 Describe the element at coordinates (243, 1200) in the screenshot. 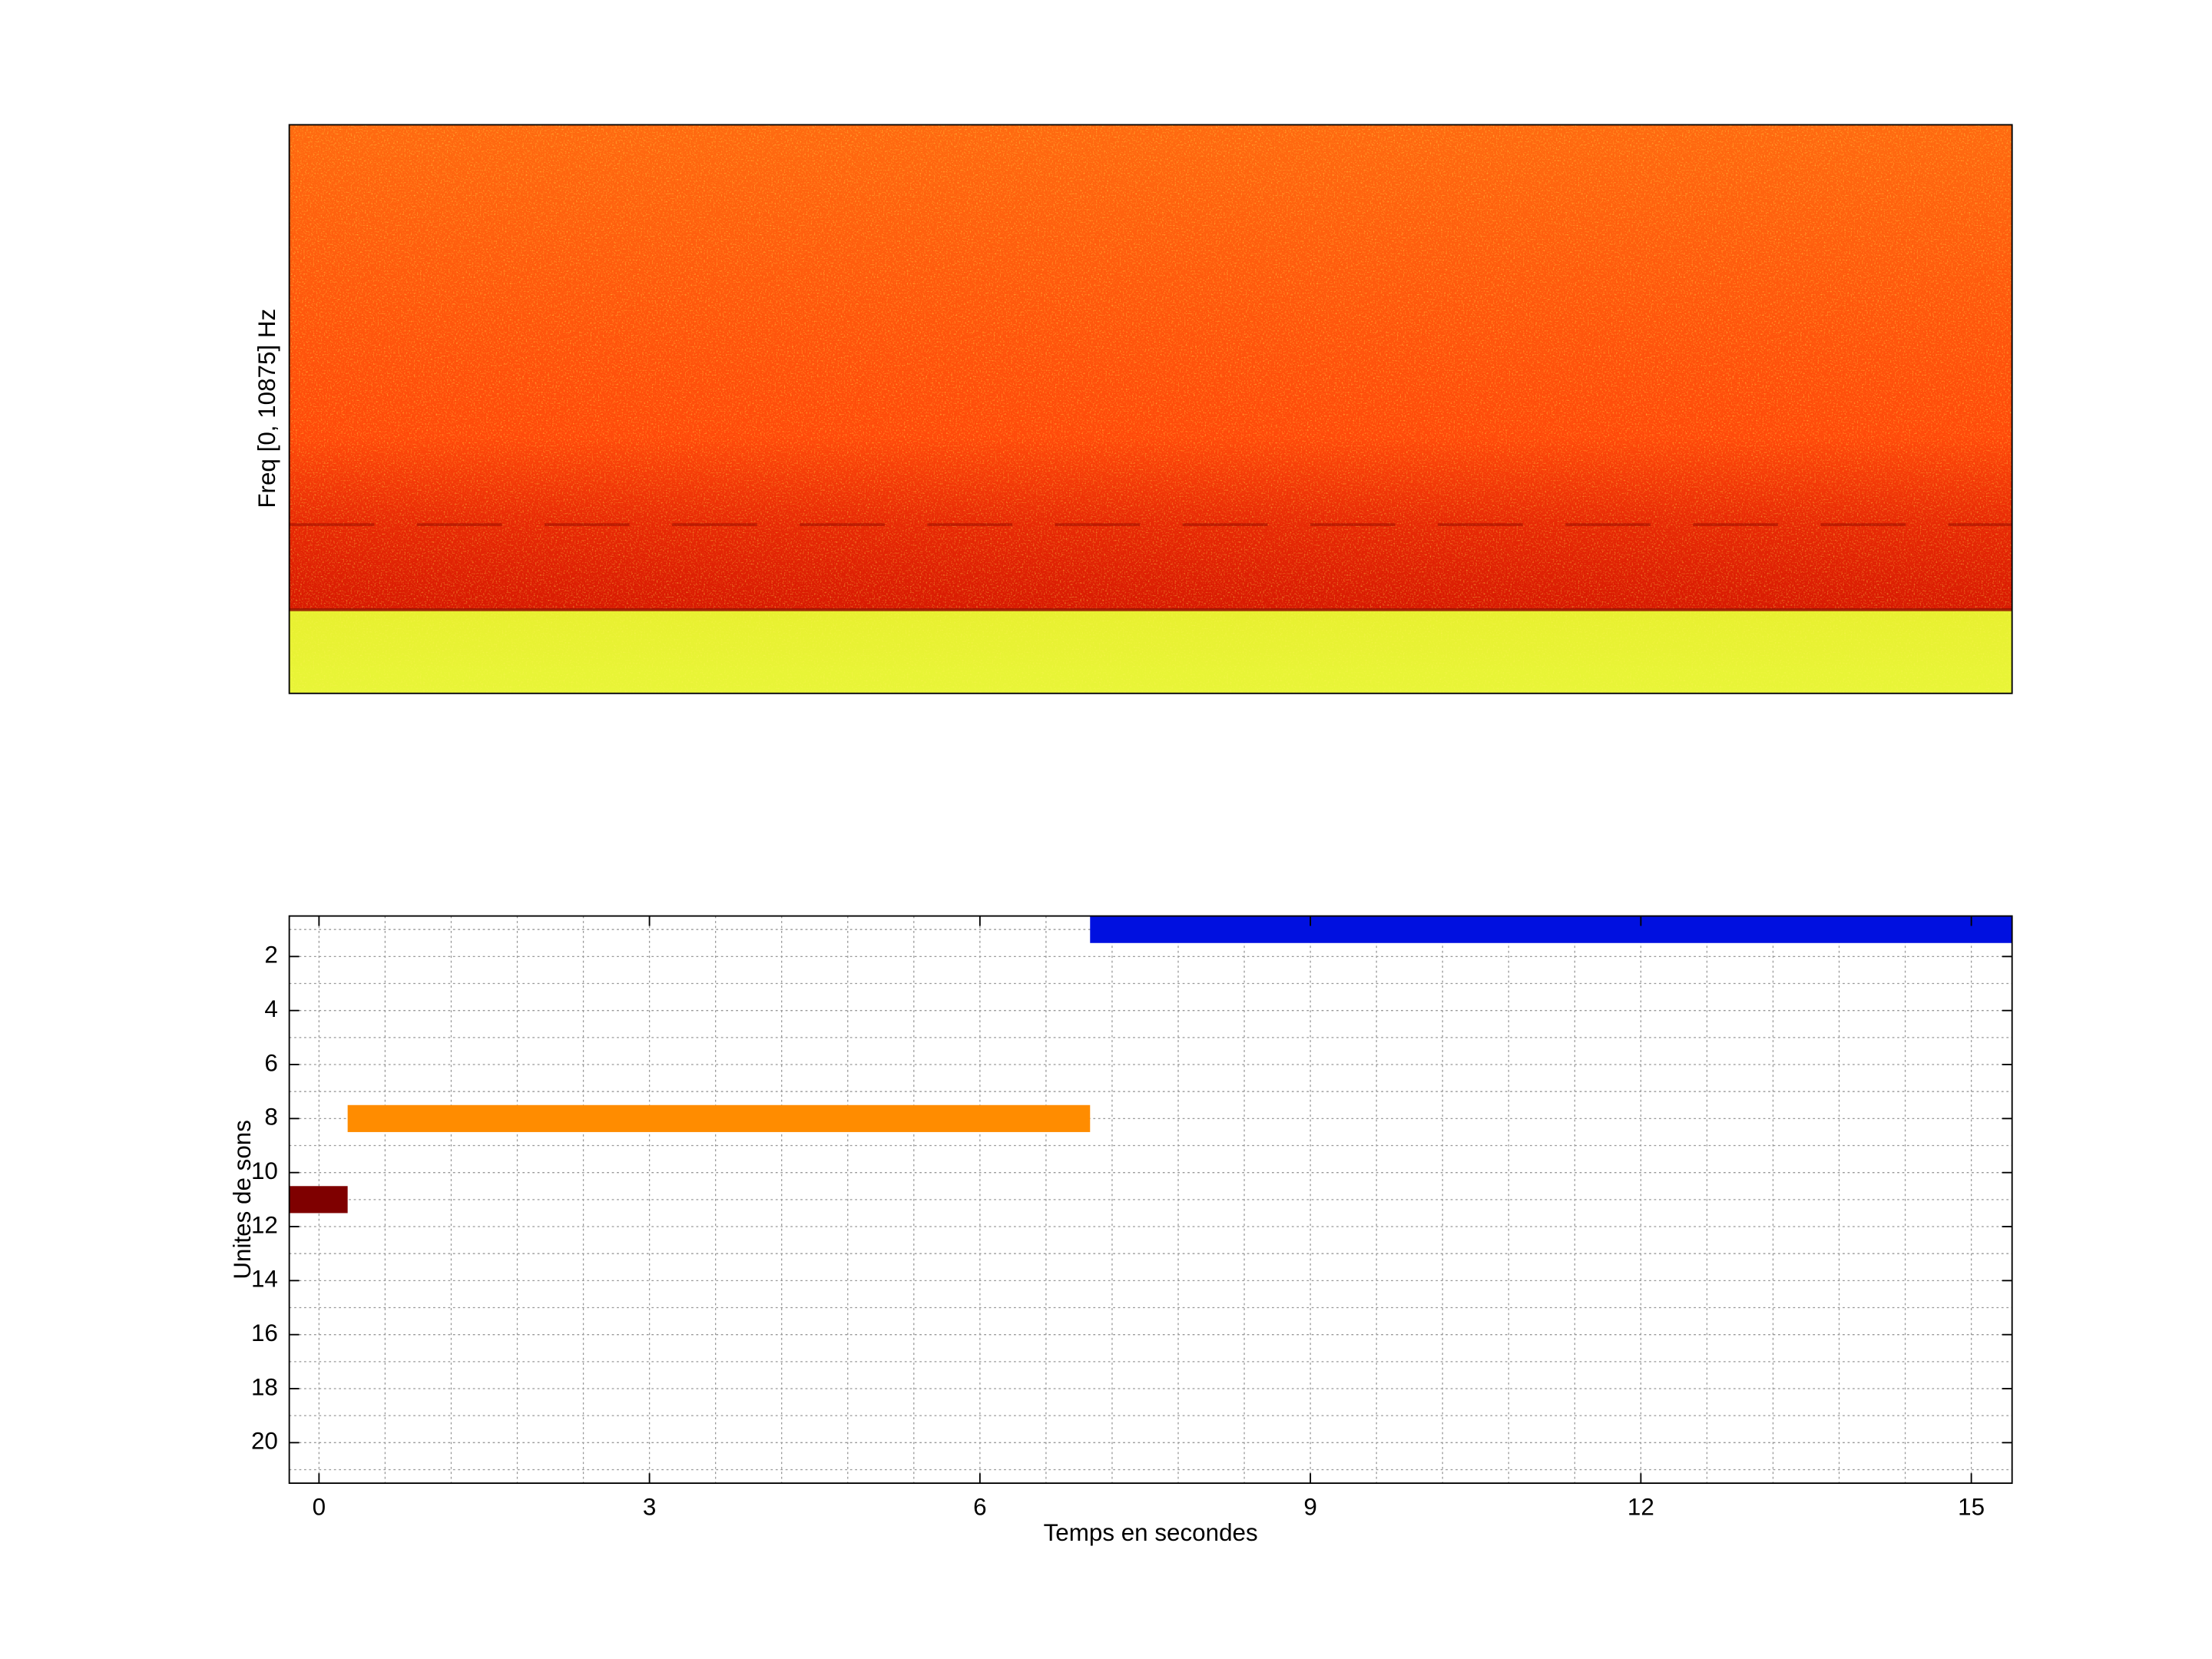

I see `y-axis-label: Unites de sons` at that location.